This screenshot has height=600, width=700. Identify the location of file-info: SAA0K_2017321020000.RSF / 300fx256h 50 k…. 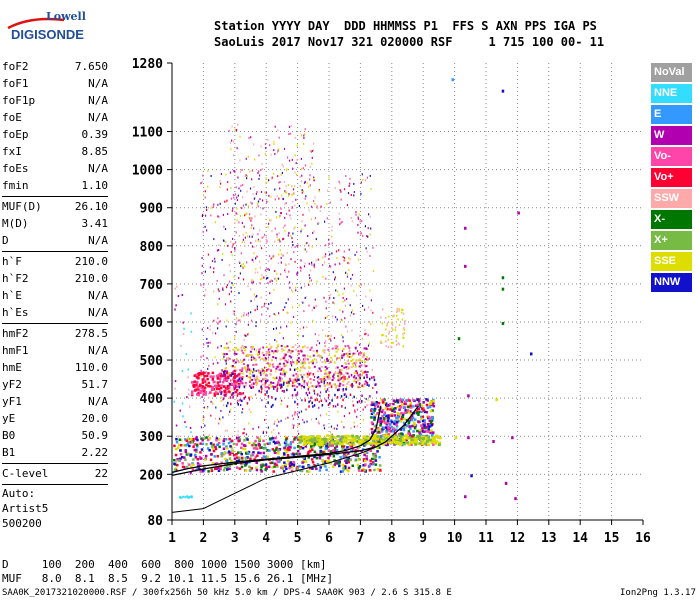
(227, 593).